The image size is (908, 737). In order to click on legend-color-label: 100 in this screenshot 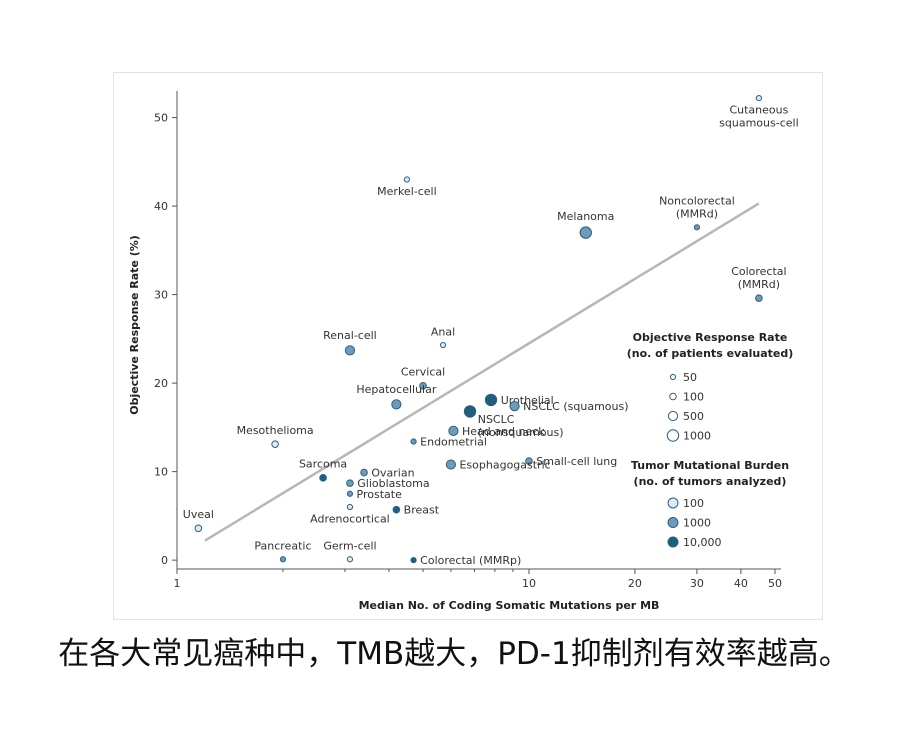, I will do `click(693, 503)`.